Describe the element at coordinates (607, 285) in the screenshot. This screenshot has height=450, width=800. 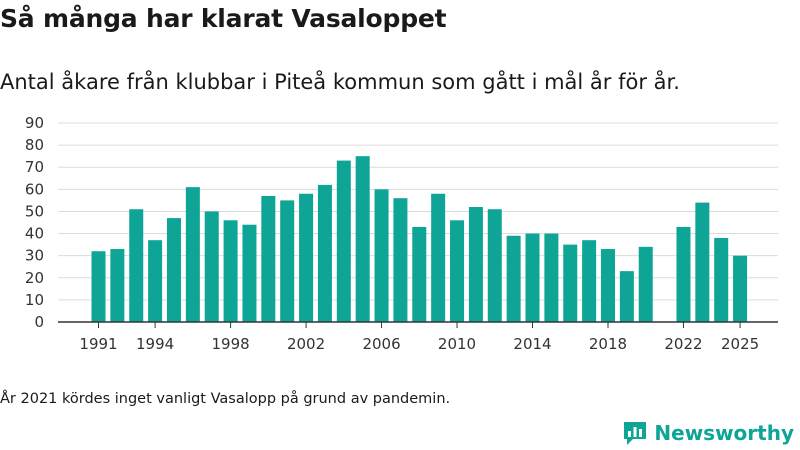
I see `bar-2018` at that location.